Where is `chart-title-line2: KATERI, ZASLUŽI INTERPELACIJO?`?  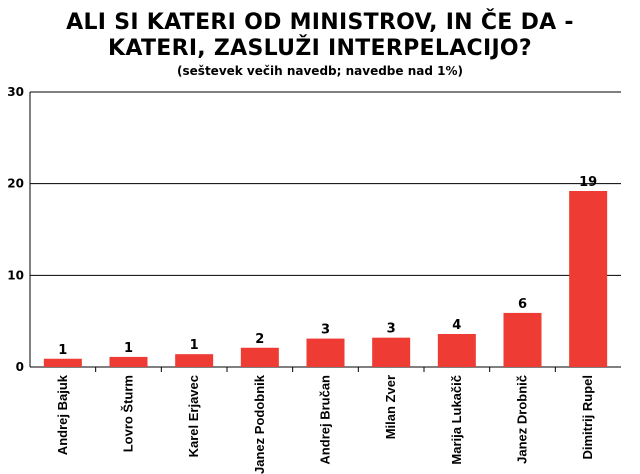 chart-title-line2: KATERI, ZASLUŽI INTERPELACIJO? is located at coordinates (319, 48).